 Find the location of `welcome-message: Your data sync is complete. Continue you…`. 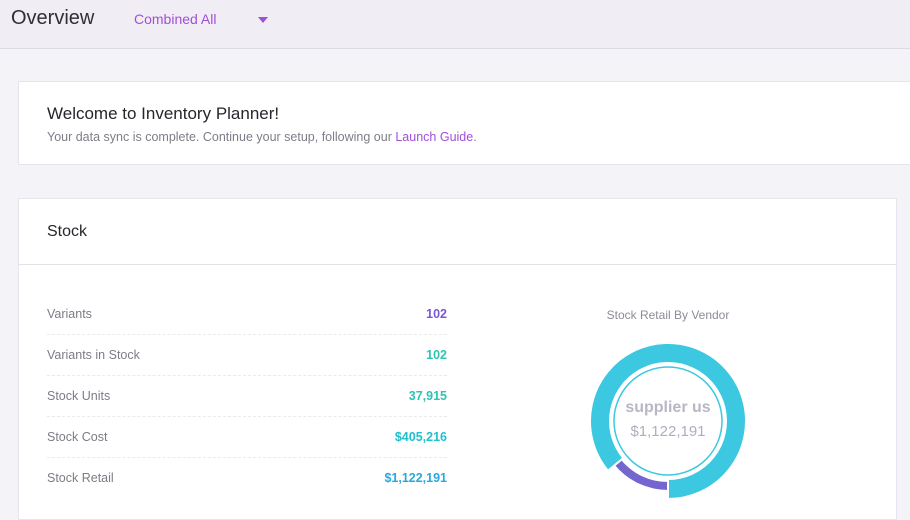

welcome-message: Your data sync is complete. Continue you… is located at coordinates (221, 137).